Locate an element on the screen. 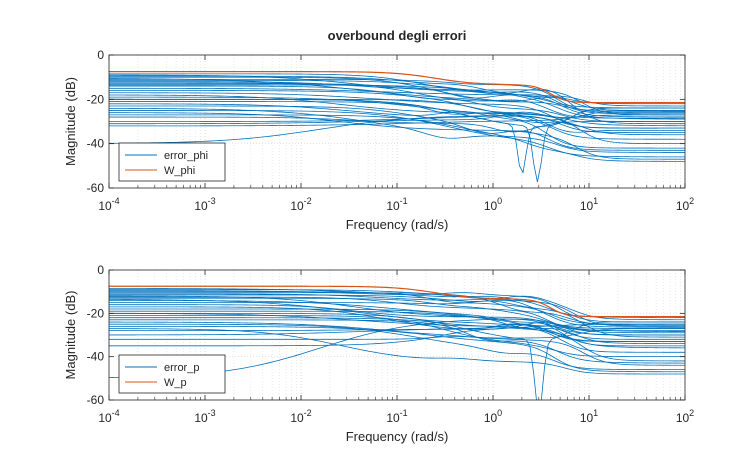 The width and height of the screenshot is (756, 454). legend-entry: error_p is located at coordinates (181, 368).